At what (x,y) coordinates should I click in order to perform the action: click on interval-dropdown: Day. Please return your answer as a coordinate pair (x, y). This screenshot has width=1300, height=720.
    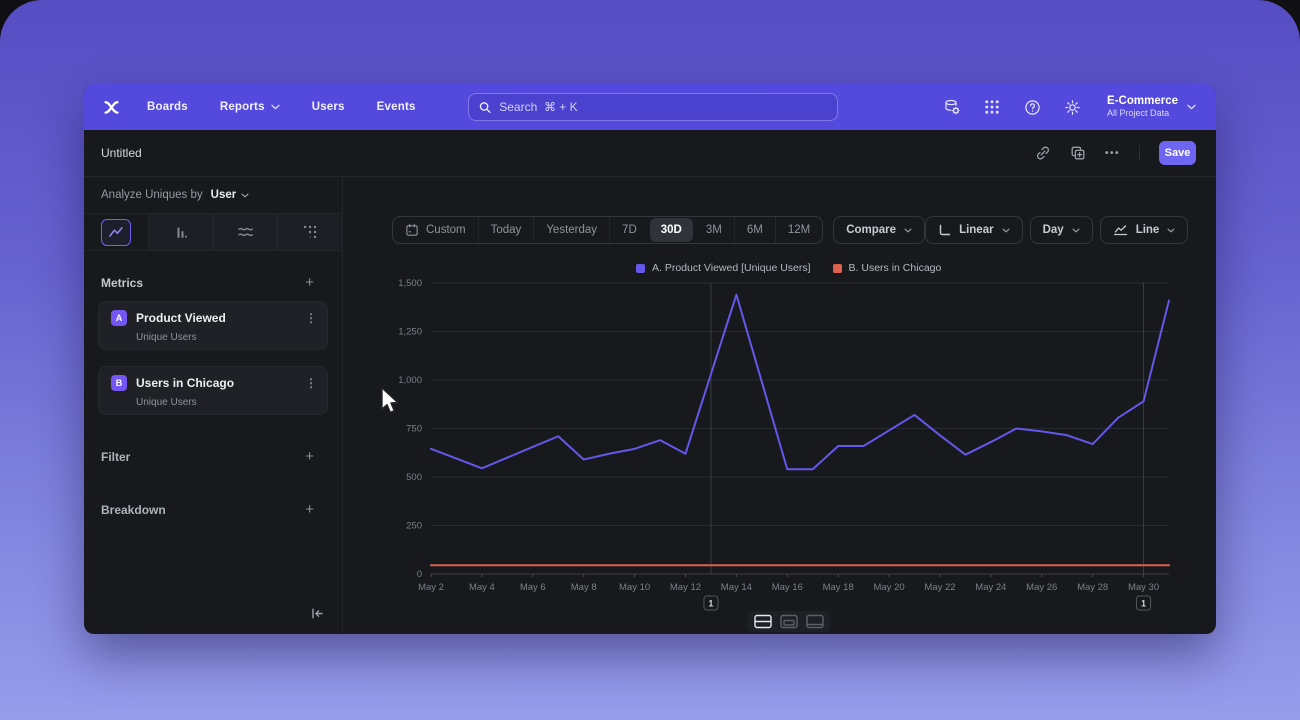
    Looking at the image, I should click on (1061, 230).